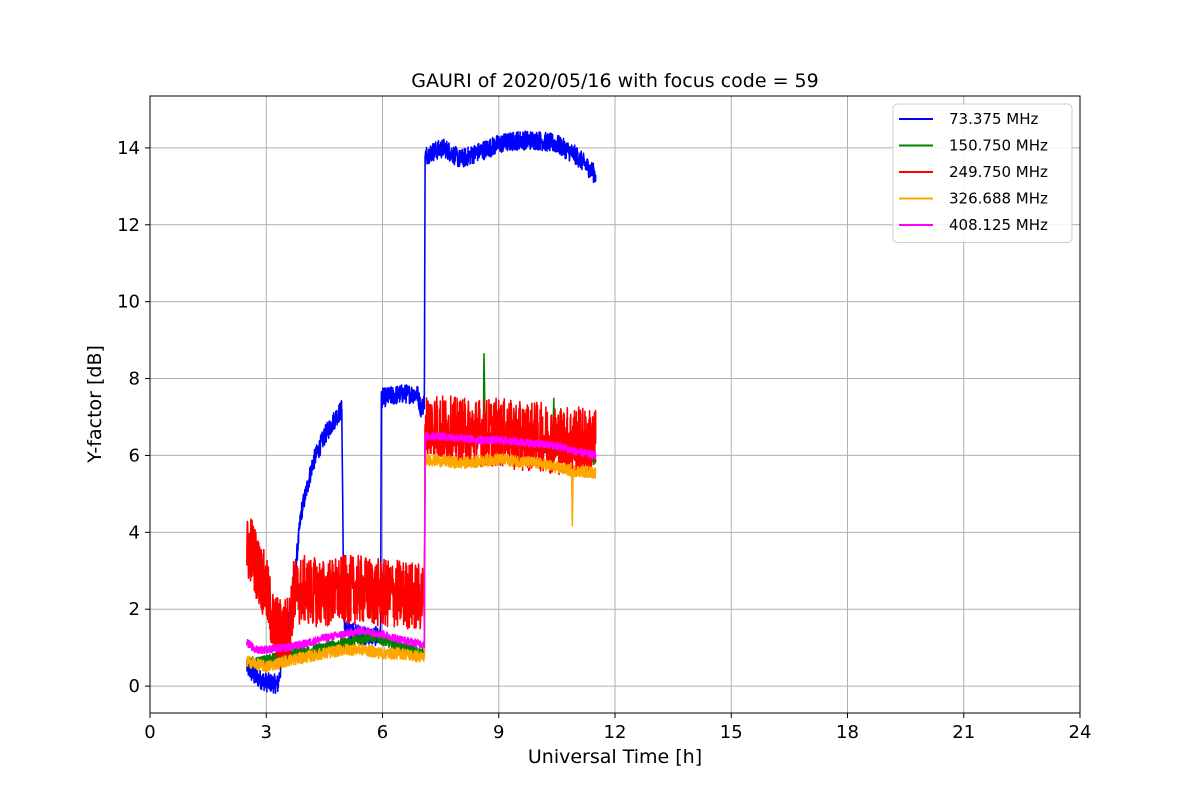 The image size is (1200, 800). What do you see at coordinates (128, 148) in the screenshot?
I see `y-tick-label: 14` at bounding box center [128, 148].